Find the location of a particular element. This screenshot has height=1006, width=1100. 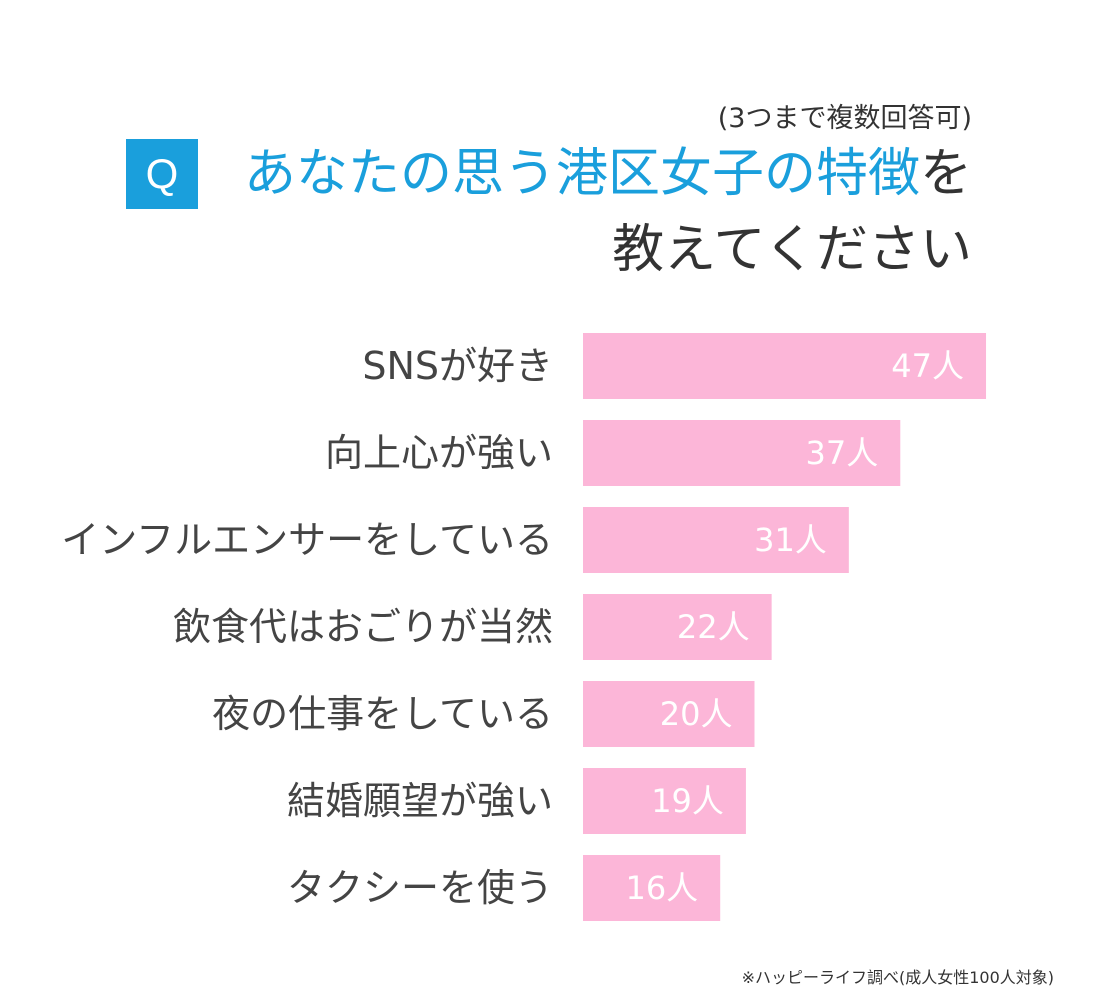

answer-note: (3つまで複数回答可) is located at coordinates (844, 118).